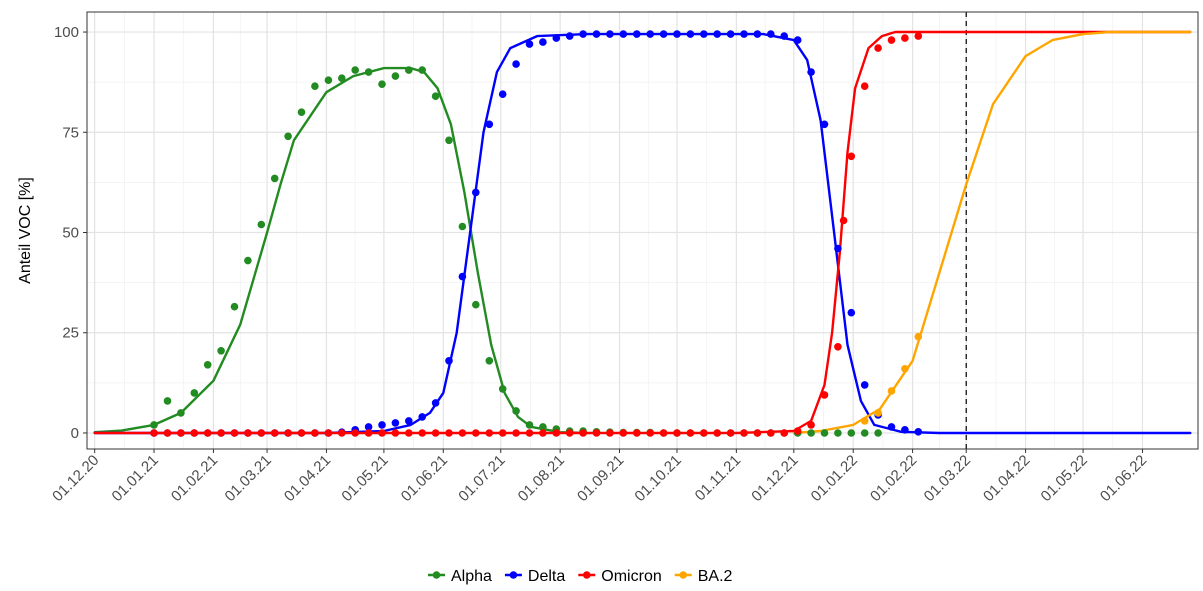 The width and height of the screenshot is (1203, 591). What do you see at coordinates (471, 576) in the screenshot?
I see `legend-label: Alpha` at bounding box center [471, 576].